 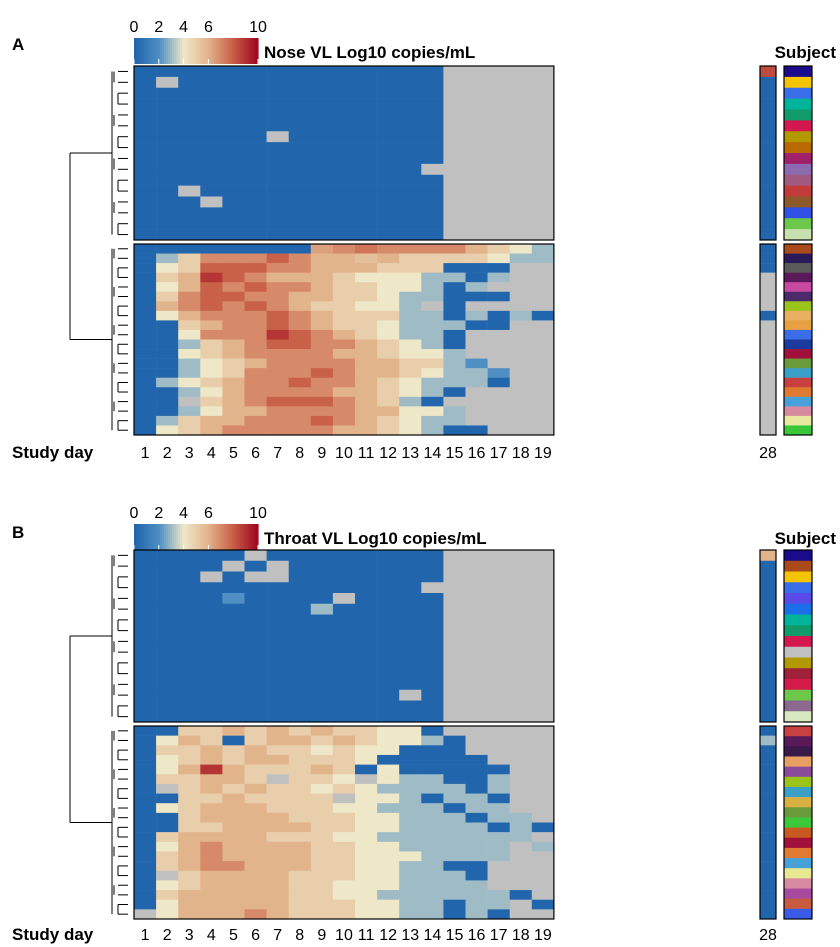 What do you see at coordinates (366, 453) in the screenshot?
I see `x-tick-label: 11` at bounding box center [366, 453].